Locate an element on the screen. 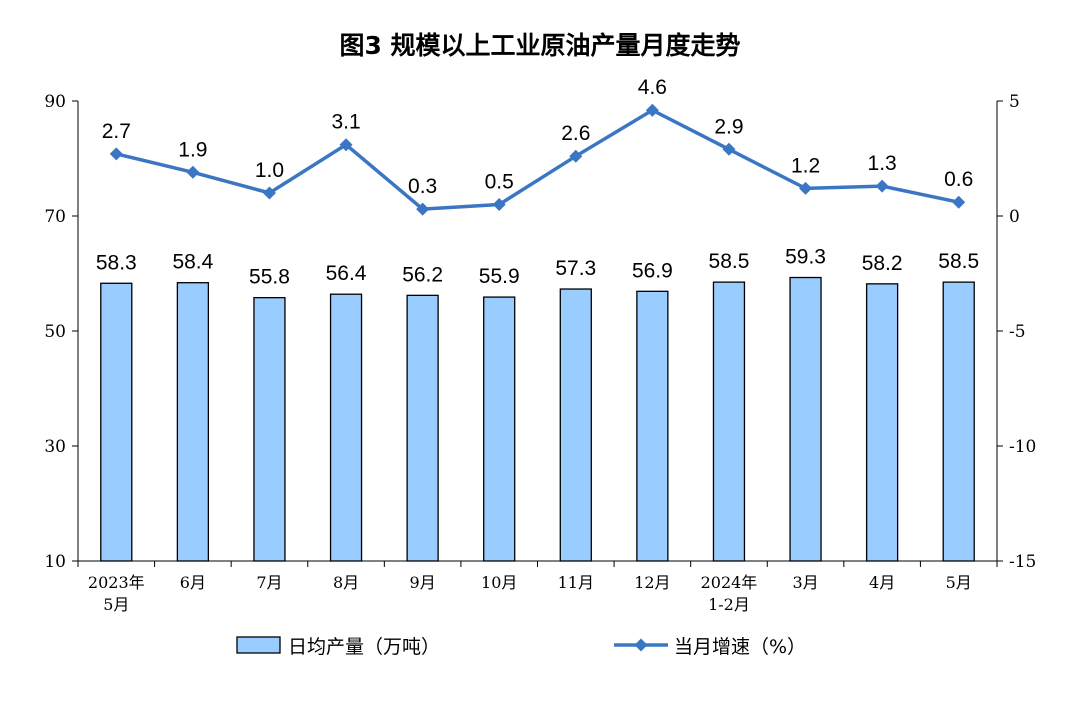 The image size is (1080, 707). x-axis-tick-label: 2024年 is located at coordinates (729, 582).